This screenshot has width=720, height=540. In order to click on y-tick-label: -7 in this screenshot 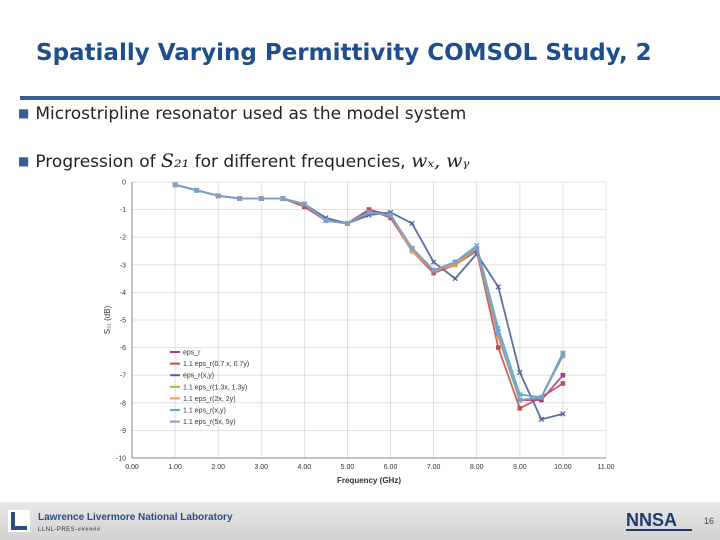, I will do `click(123, 376)`.